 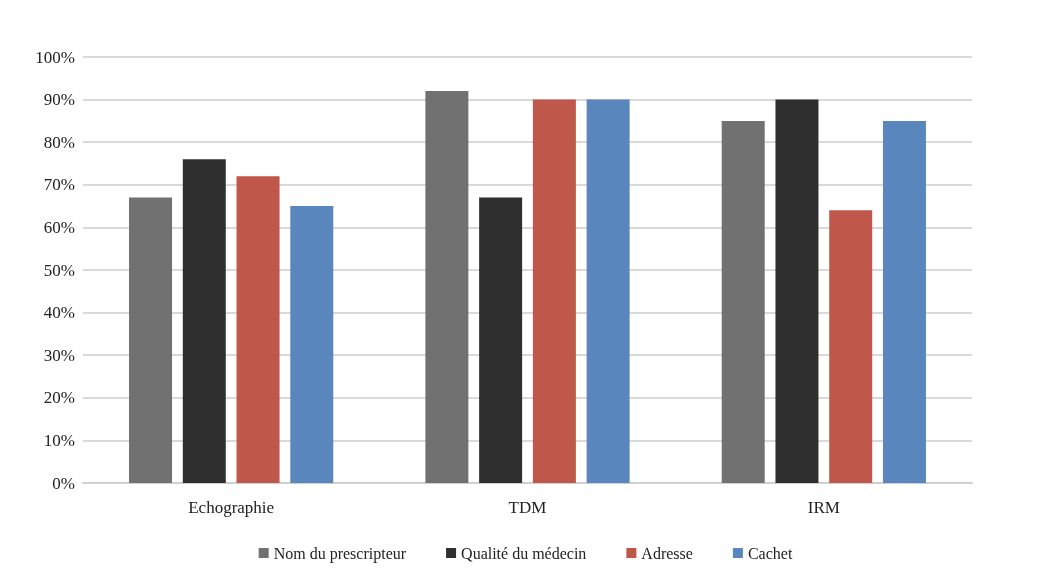 I want to click on y-tick-label: 90%, so click(x=59, y=100).